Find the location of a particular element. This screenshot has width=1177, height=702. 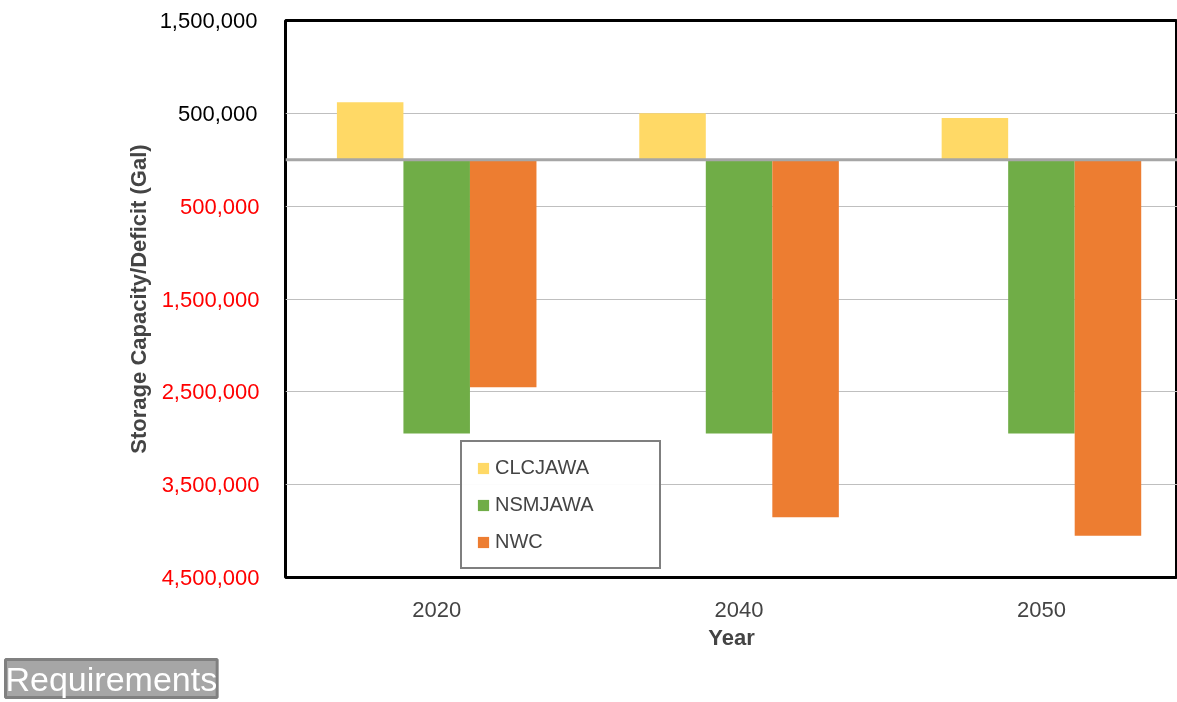

text: Requirements is located at coordinates (111, 678).